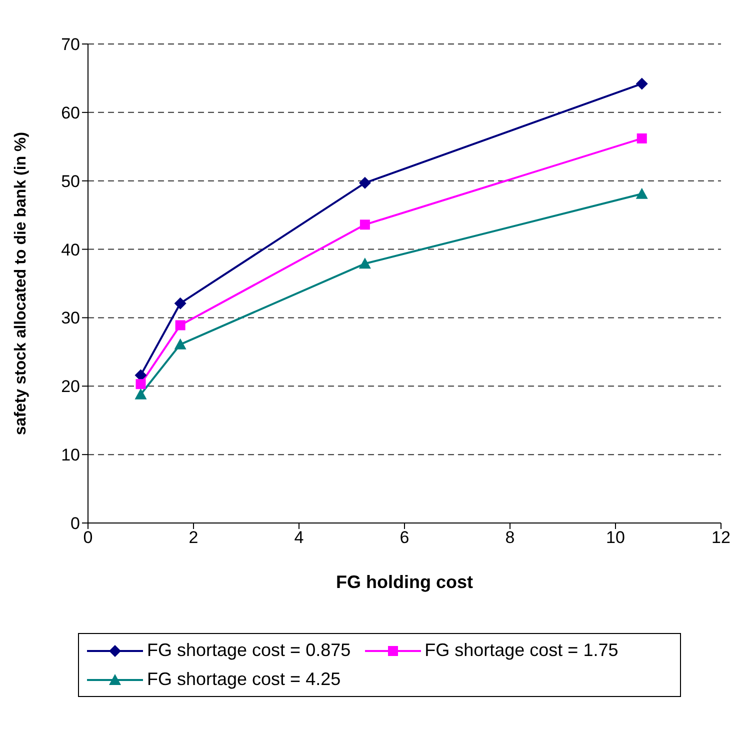  Describe the element at coordinates (405, 538) in the screenshot. I see `x-tick-label: 6` at that location.